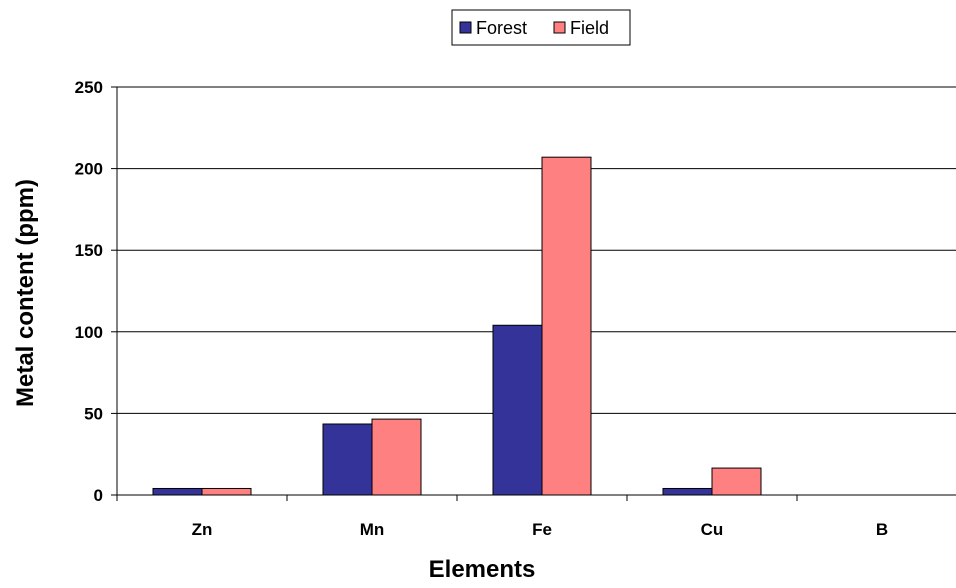 The image size is (956, 588). I want to click on y-tick-label: 250, so click(89, 87).